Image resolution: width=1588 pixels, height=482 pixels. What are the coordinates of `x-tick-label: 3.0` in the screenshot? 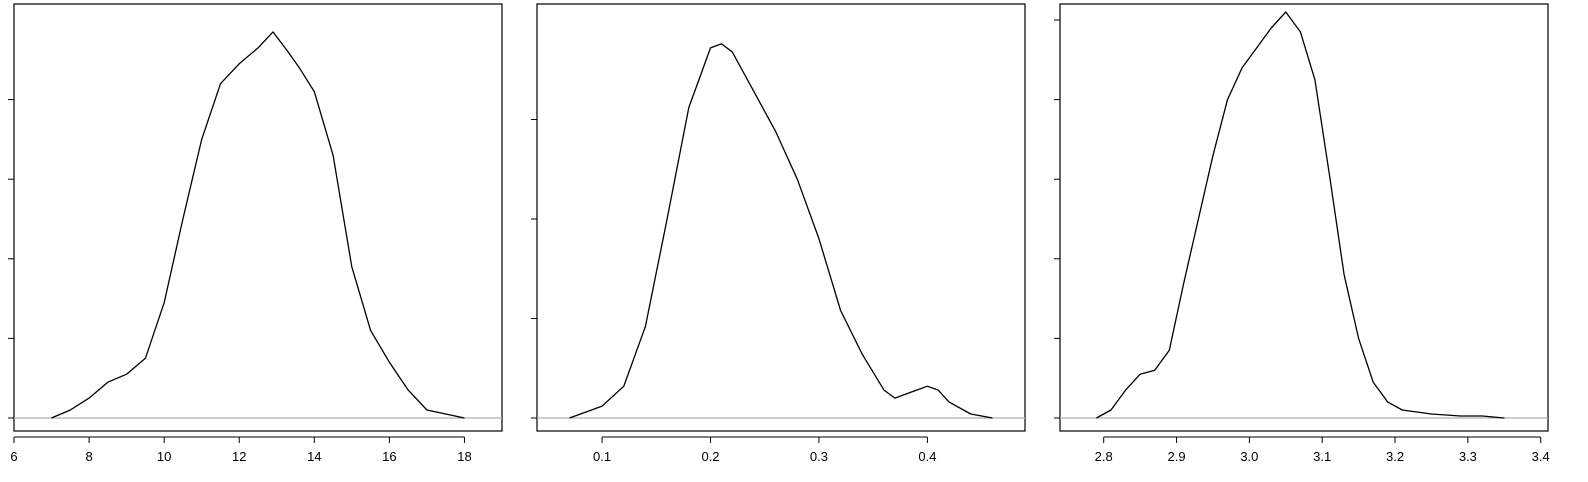 It's located at (1249, 456).